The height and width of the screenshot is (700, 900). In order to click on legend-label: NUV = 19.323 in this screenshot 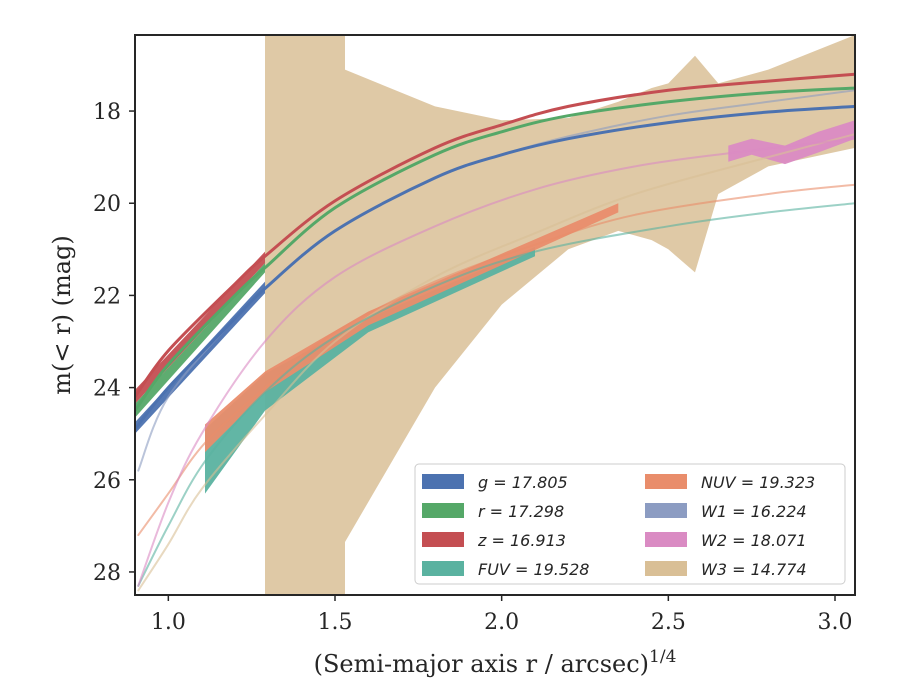, I will do `click(758, 482)`.